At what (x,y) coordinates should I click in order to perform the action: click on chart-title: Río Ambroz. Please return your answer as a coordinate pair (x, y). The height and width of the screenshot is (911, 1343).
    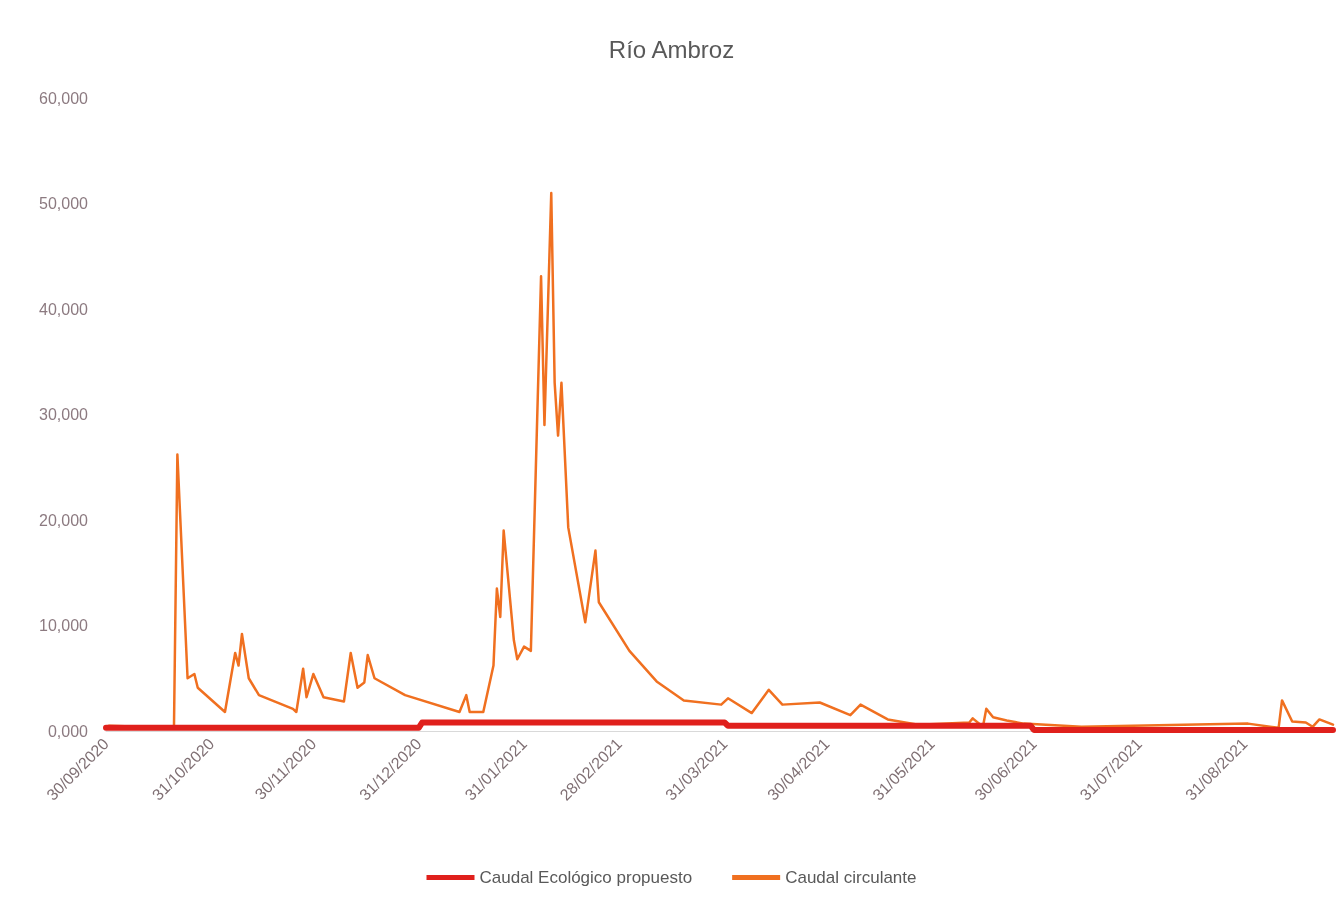
    Looking at the image, I should click on (671, 49).